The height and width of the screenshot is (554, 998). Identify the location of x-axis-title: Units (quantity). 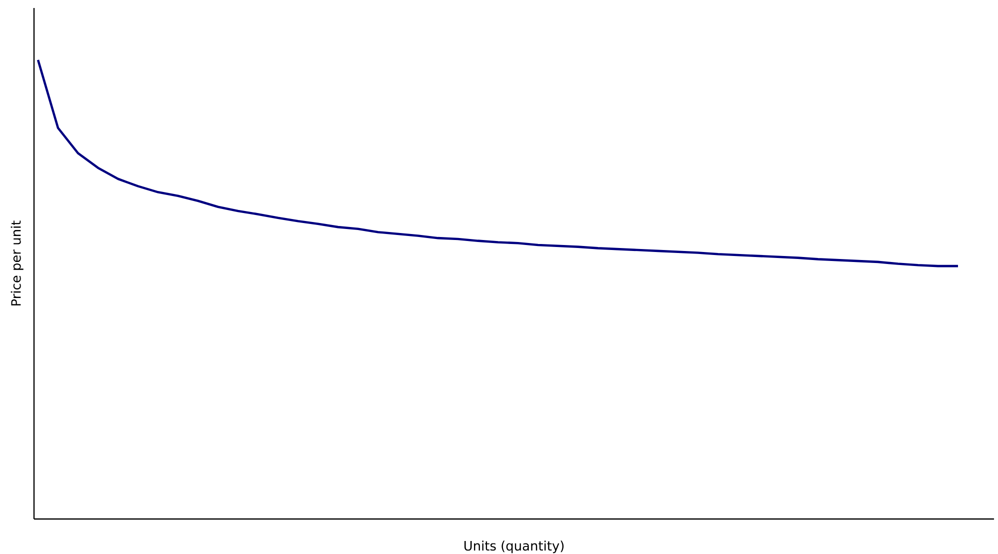
(514, 547).